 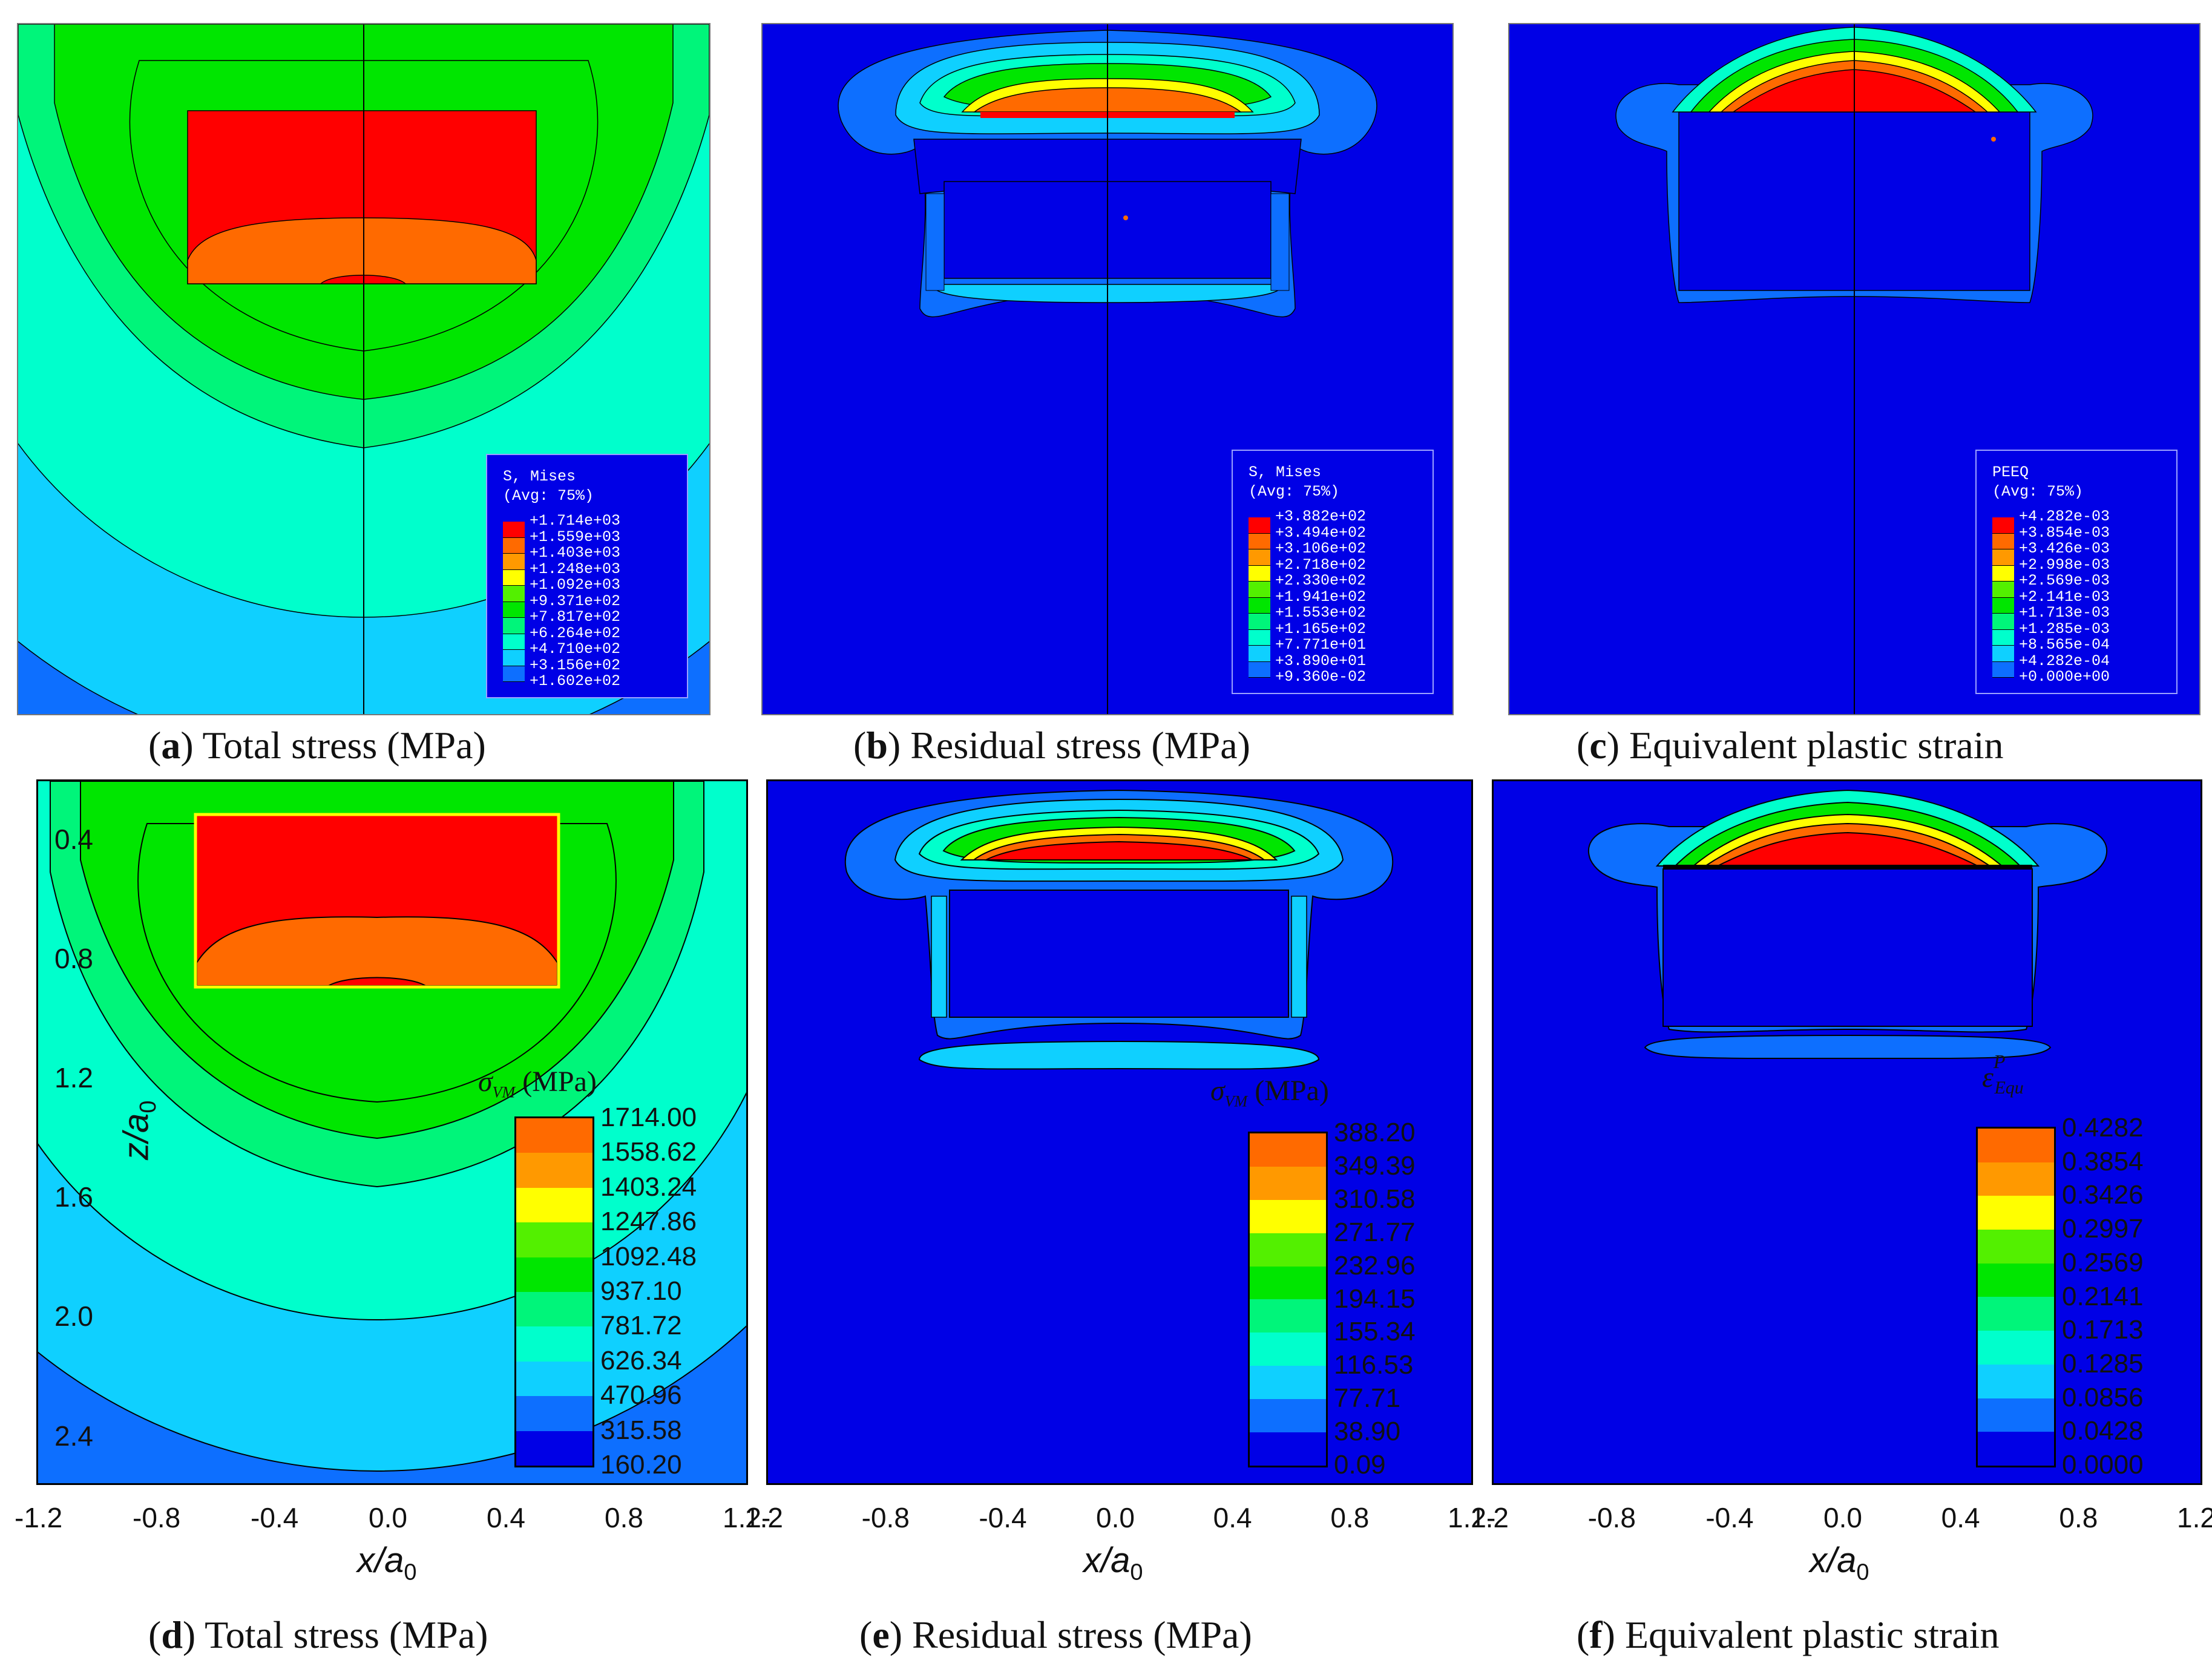 I want to click on legend-tick-label: 349.39, so click(x=1375, y=1165).